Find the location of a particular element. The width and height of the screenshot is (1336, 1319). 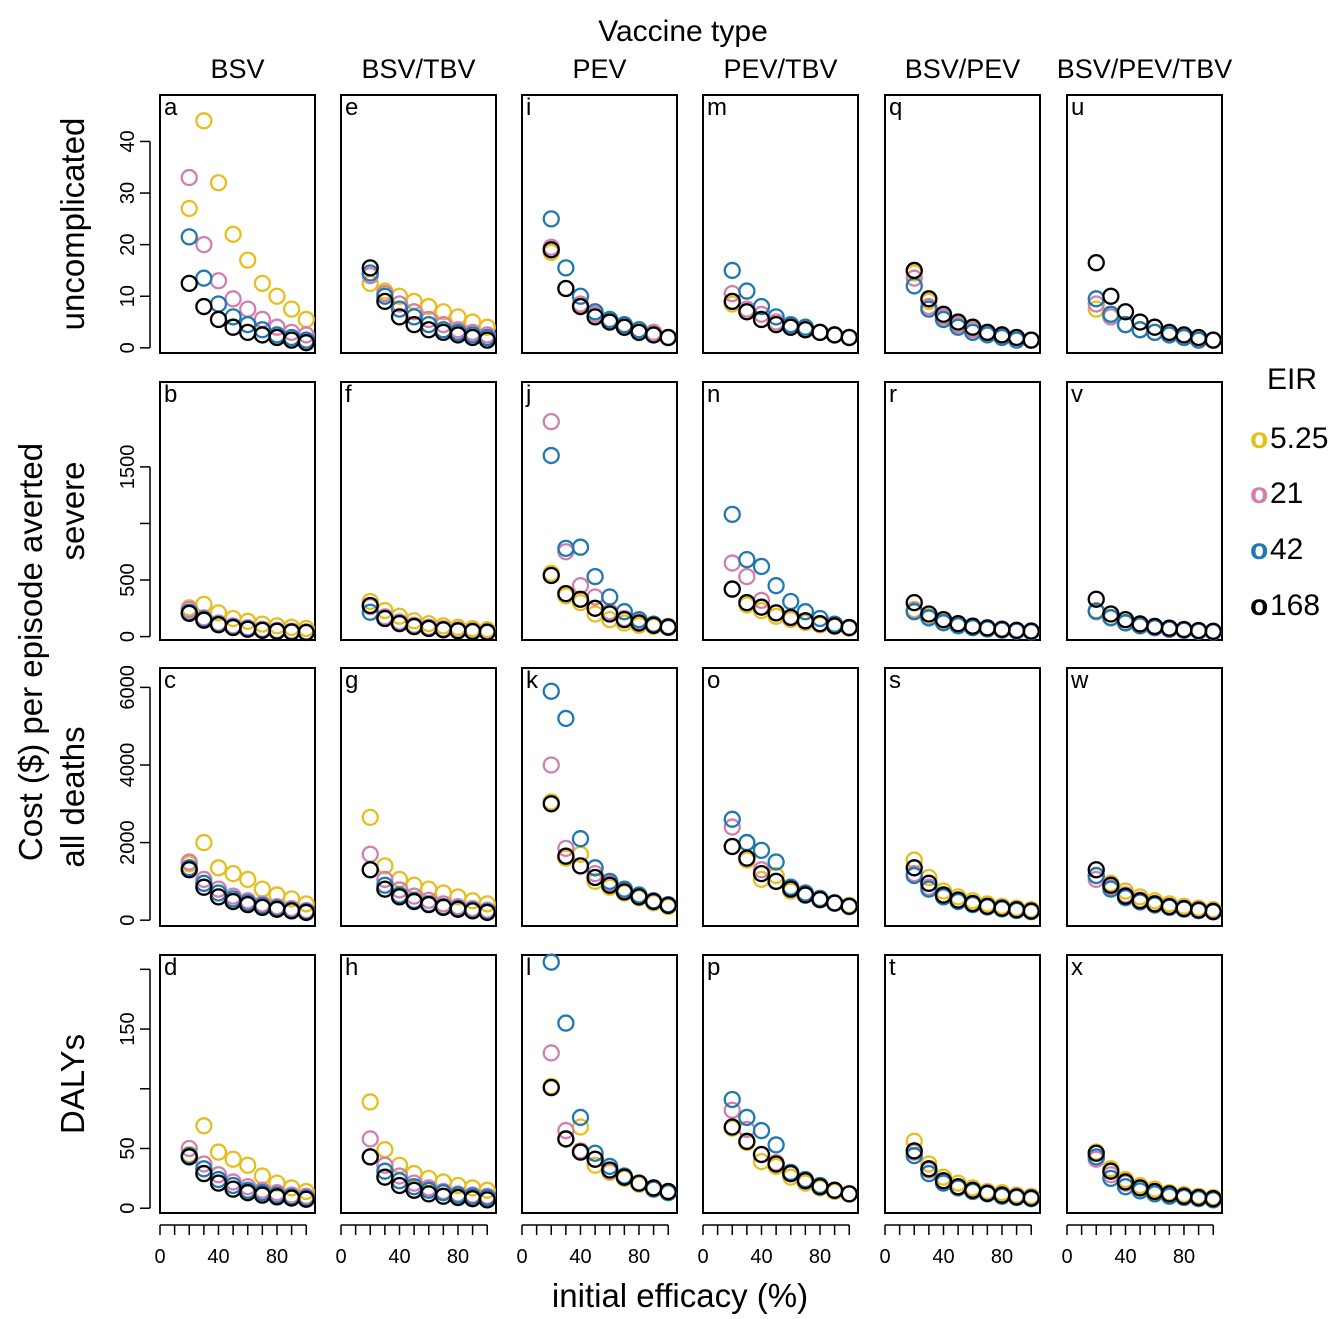

panel-letter: s is located at coordinates (895, 680).